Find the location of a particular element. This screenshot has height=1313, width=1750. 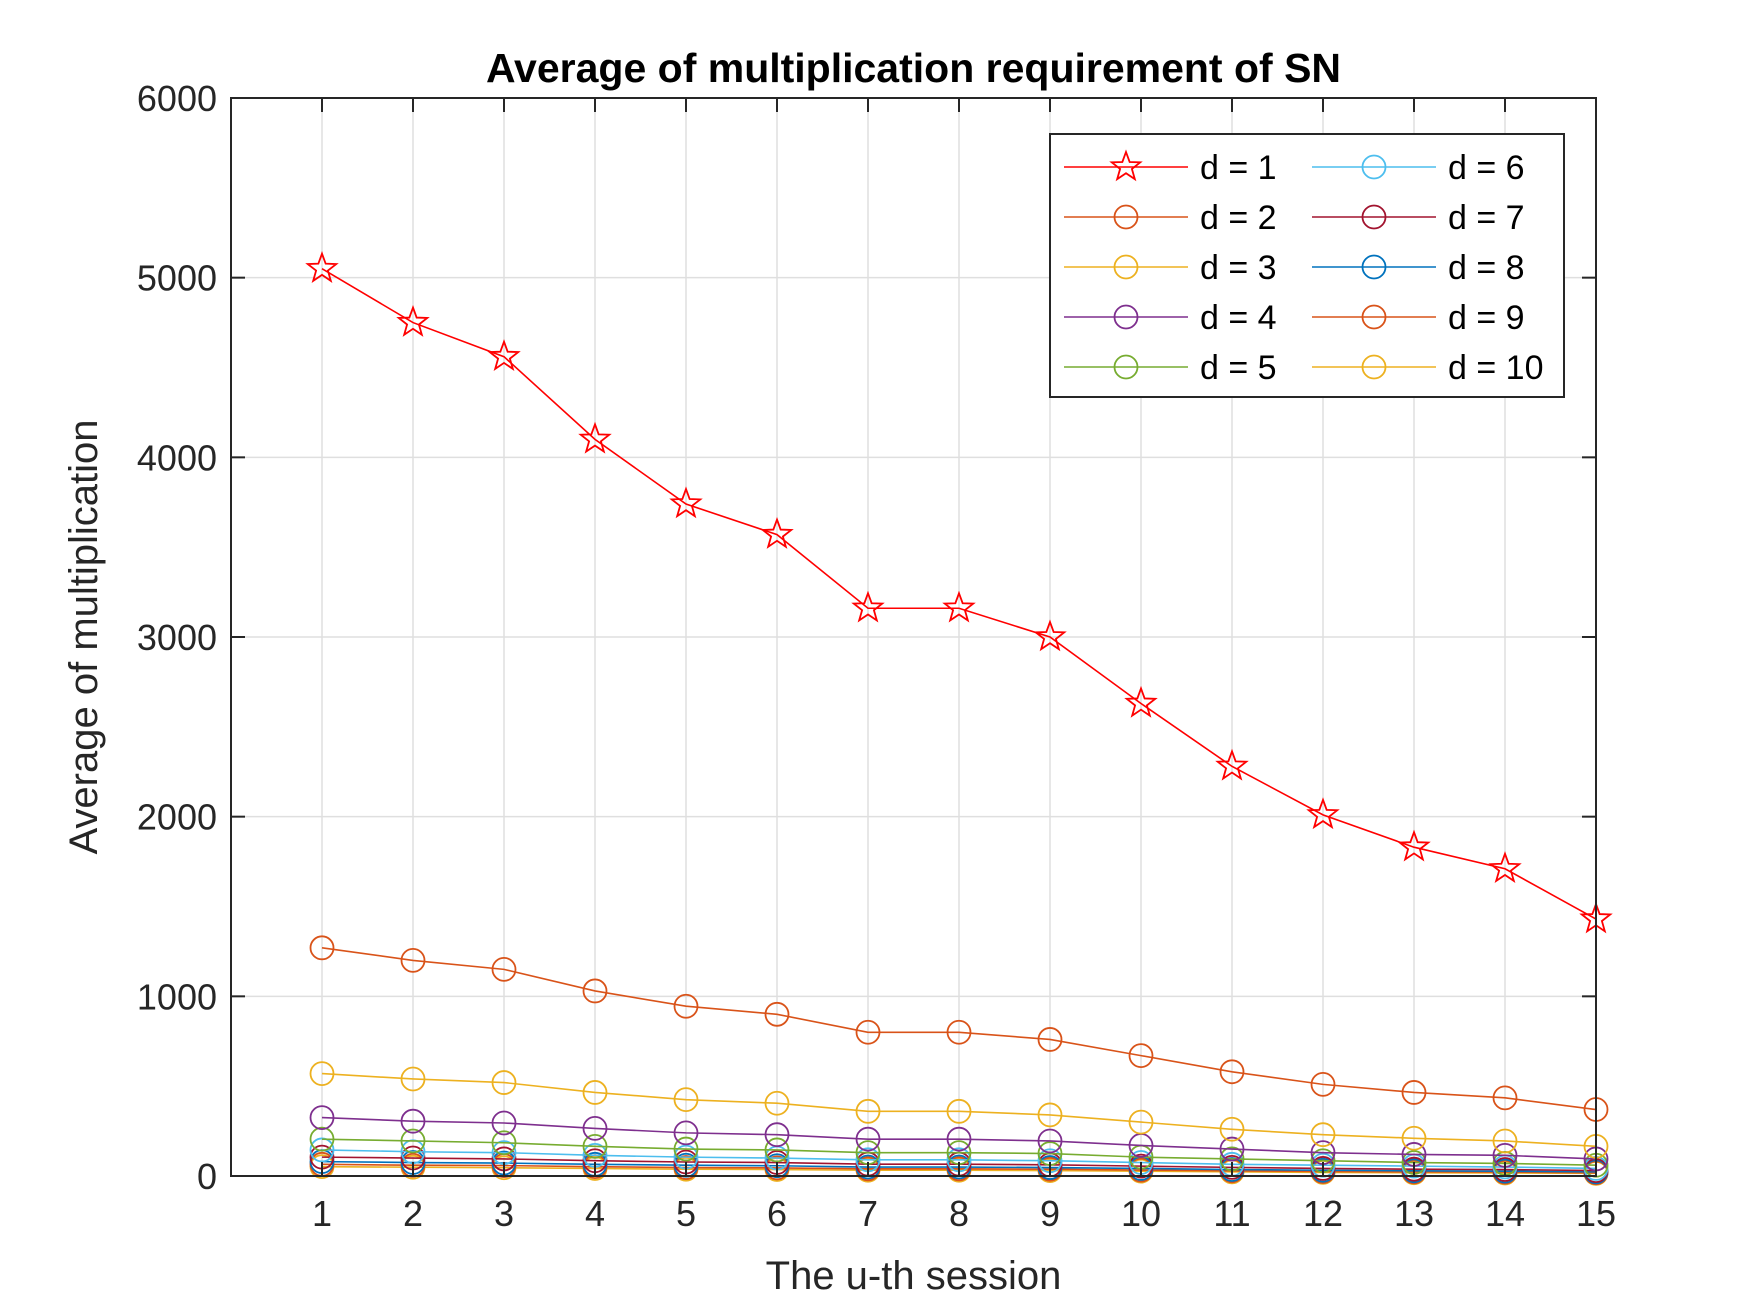

legend-item: d = 6 is located at coordinates (1418, 168).